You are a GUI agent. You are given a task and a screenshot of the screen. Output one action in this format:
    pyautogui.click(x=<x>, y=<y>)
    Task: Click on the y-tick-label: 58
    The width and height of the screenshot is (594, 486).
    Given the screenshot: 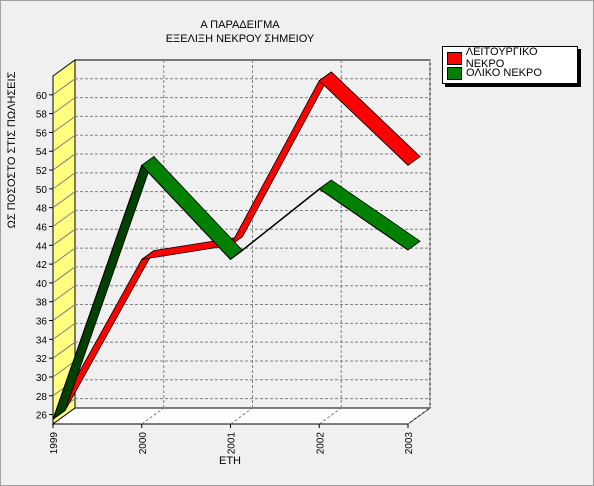 What is the action you would take?
    pyautogui.click(x=42, y=115)
    